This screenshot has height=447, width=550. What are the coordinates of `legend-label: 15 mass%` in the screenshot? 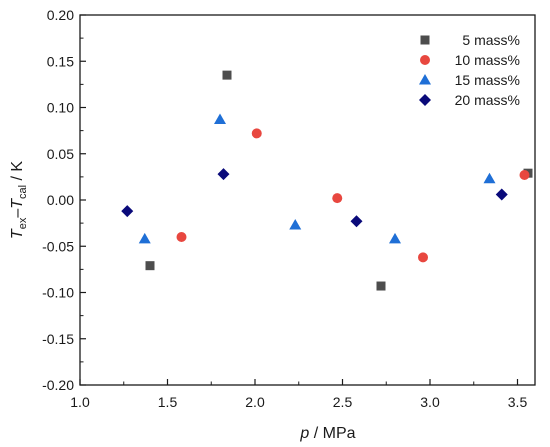 It's located at (487, 80).